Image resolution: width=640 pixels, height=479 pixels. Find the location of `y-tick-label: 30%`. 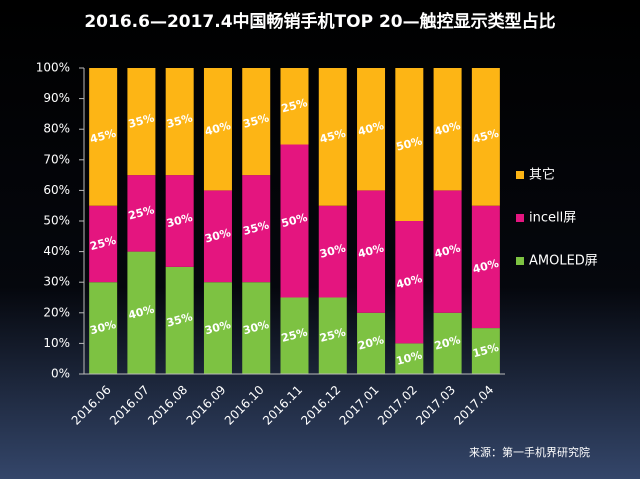

y-tick-label: 30% is located at coordinates (56, 282).